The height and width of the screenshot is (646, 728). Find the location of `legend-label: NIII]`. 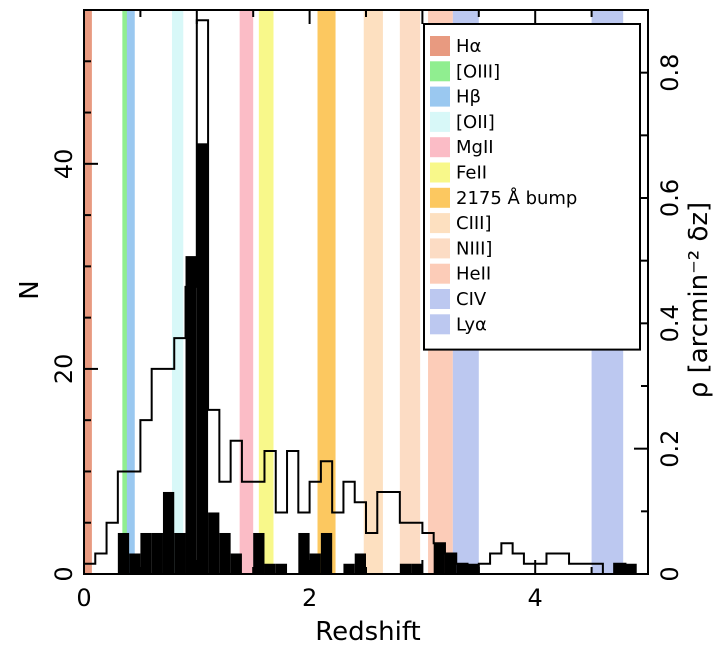

legend-label: NIII] is located at coordinates (474, 248).